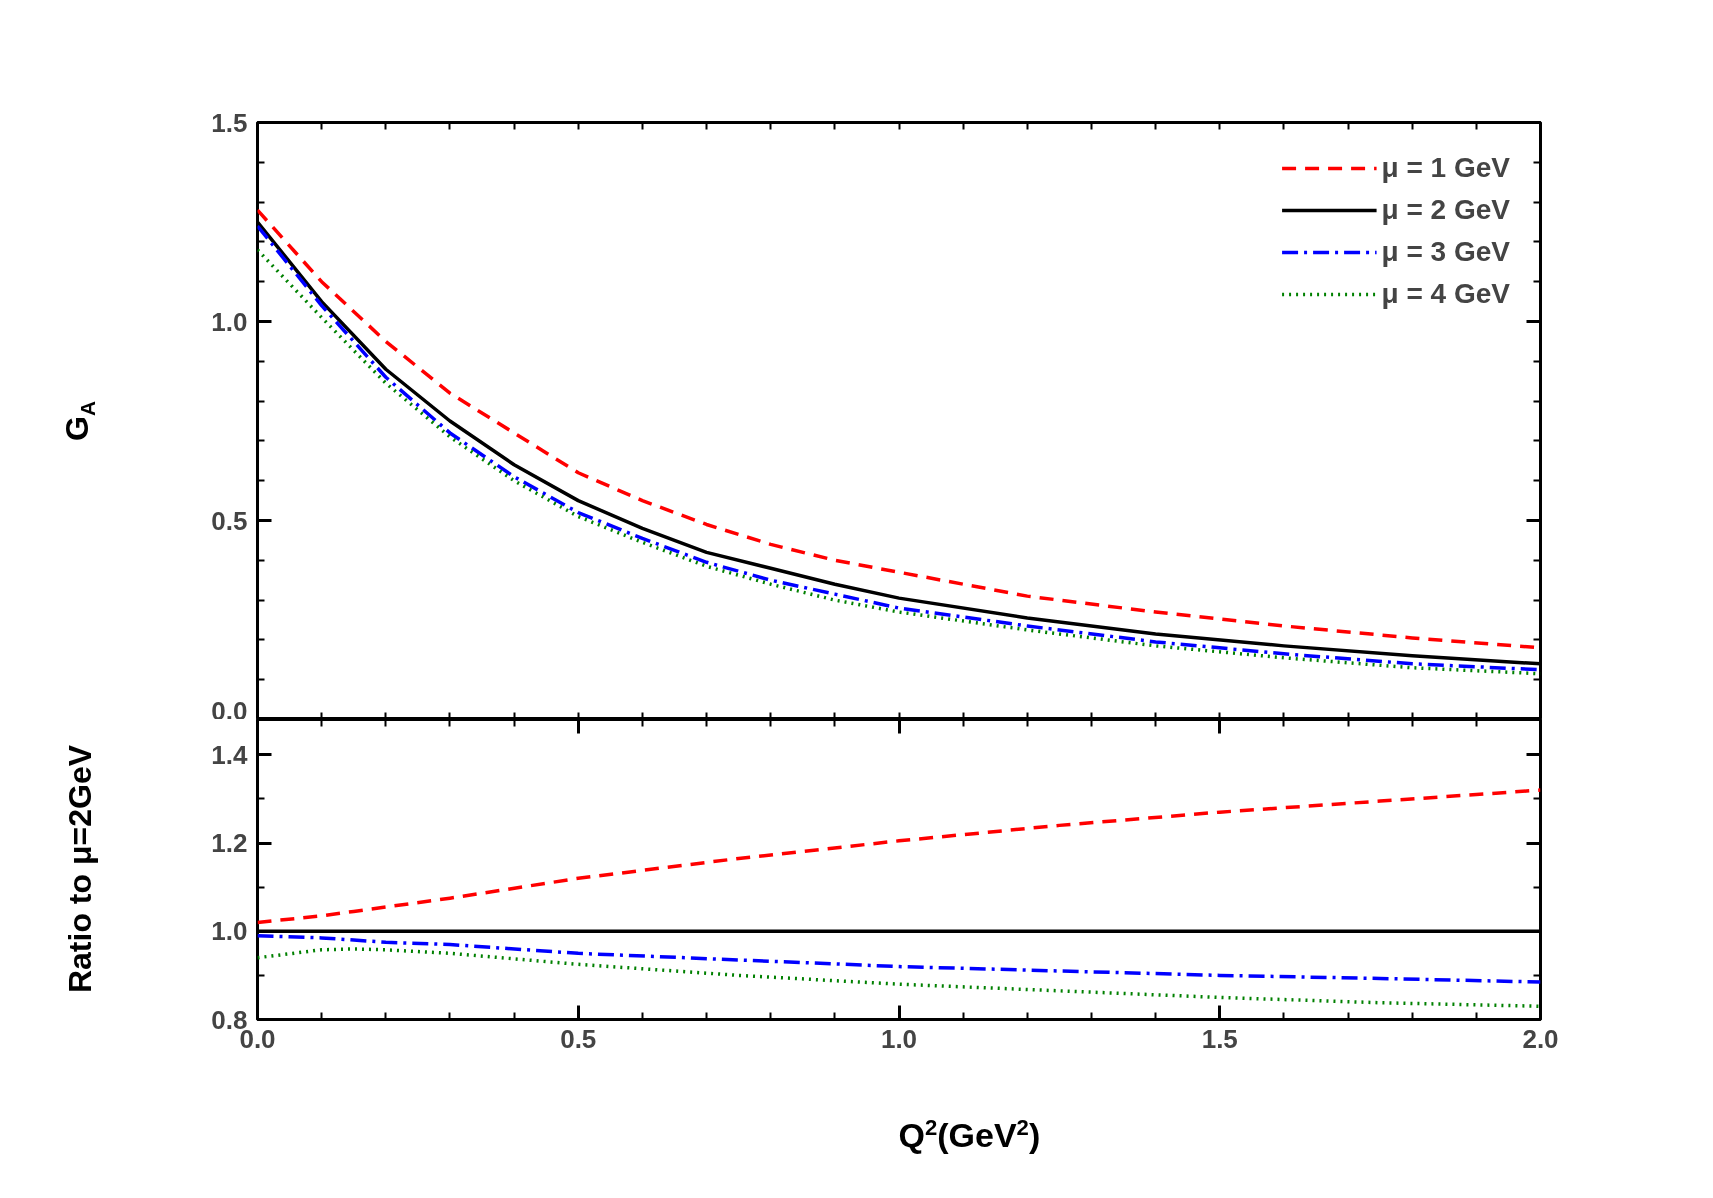 The image size is (1713, 1198). Describe the element at coordinates (229, 520) in the screenshot. I see `y-tick-label: 0.5` at that location.